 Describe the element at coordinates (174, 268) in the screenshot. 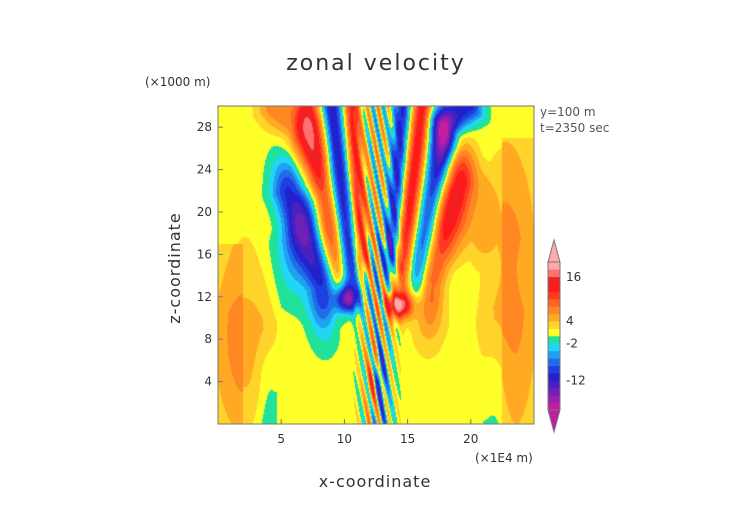

I see `y-axis-label: z-coordinate` at that location.